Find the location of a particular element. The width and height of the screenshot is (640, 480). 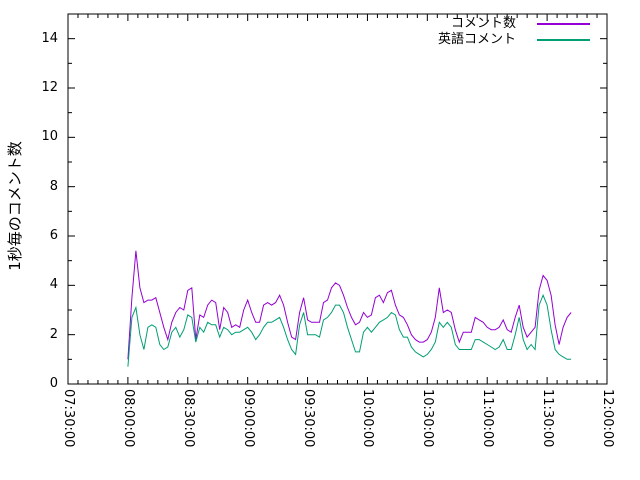

legend-label: 英語コメント is located at coordinates (476, 39).